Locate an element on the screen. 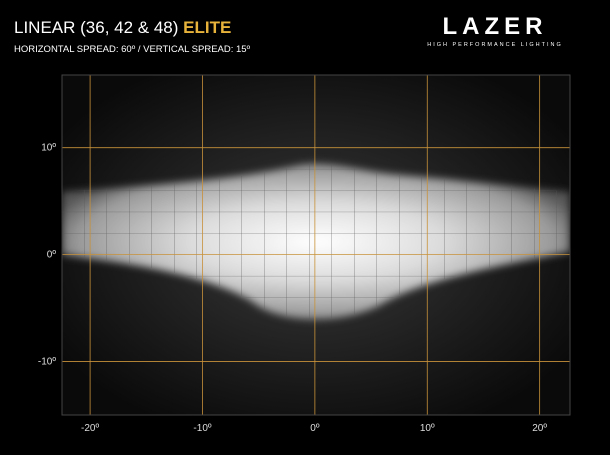 This screenshot has width=610, height=455. y-tick-label: -10º is located at coordinates (47, 362).